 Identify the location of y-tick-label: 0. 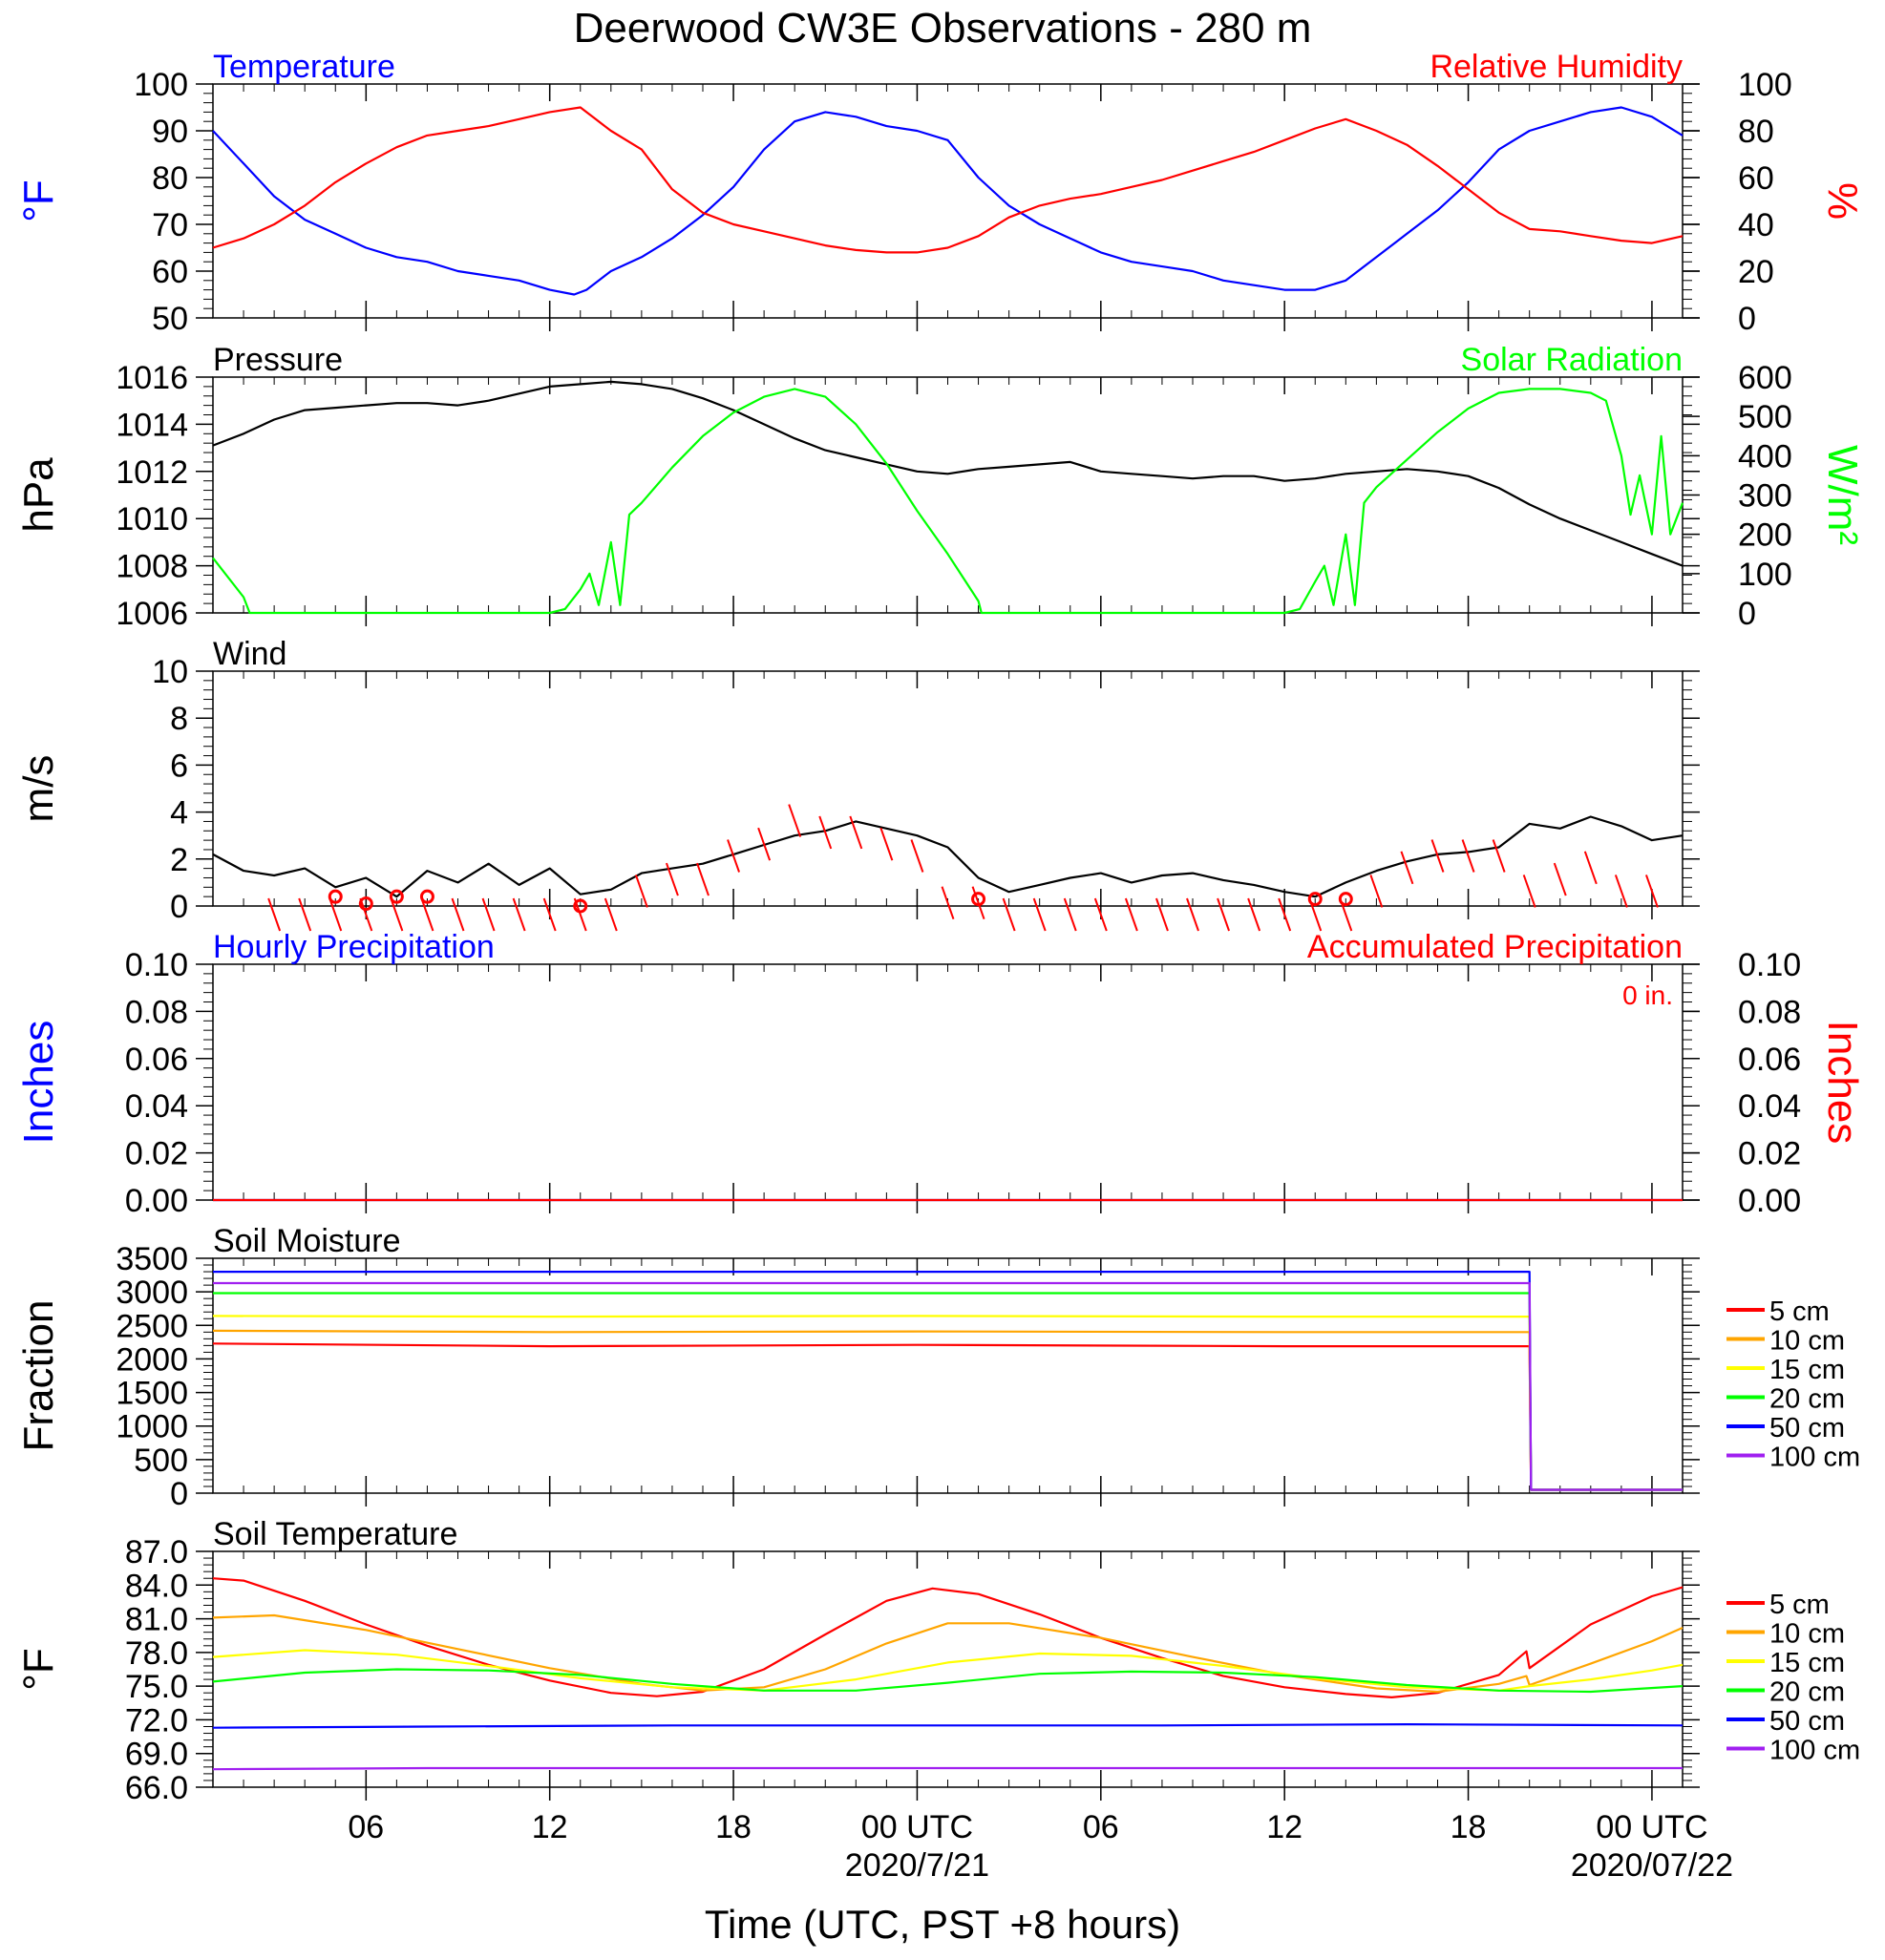
(179, 907).